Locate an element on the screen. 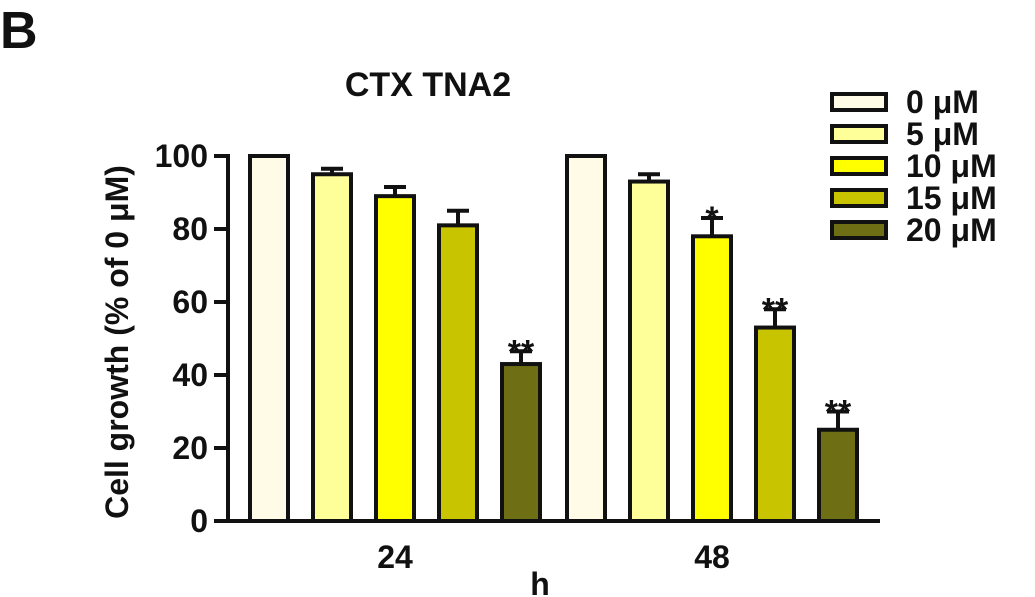 This screenshot has width=1035, height=597. y-tick-label: 0 is located at coordinates (199, 521).